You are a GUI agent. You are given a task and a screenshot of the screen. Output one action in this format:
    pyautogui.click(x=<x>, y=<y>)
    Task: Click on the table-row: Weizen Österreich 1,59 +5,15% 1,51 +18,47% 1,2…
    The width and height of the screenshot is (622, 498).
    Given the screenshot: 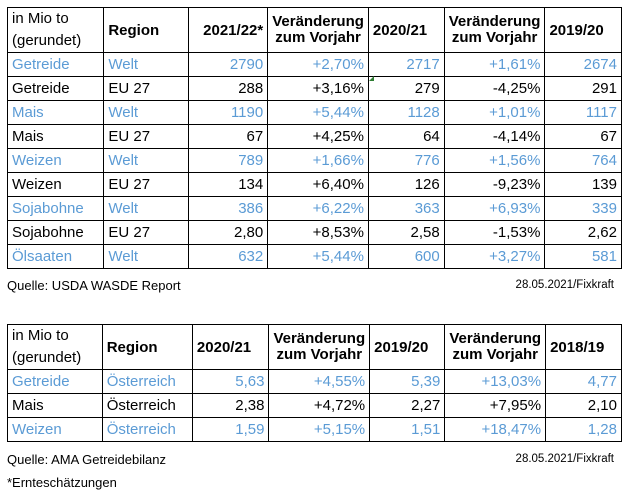 What is the action you would take?
    pyautogui.click(x=314, y=429)
    